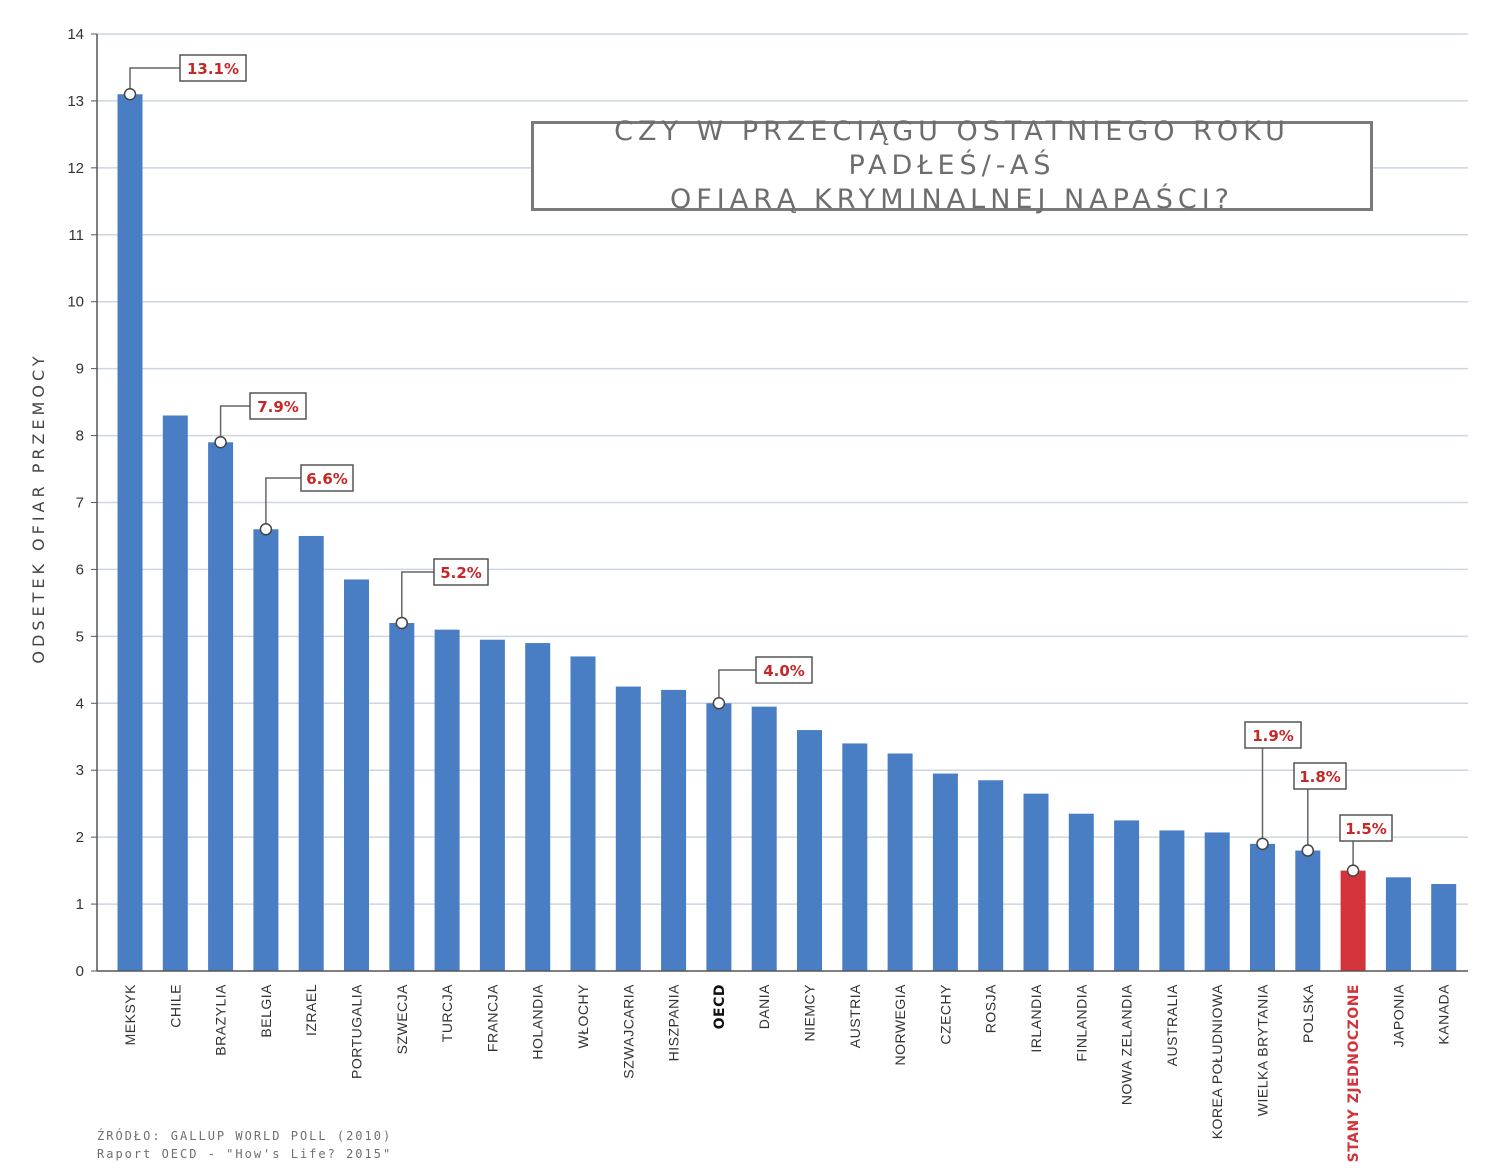 Image resolution: width=1500 pixels, height=1174 pixels. Describe the element at coordinates (306, 500) in the screenshot. I see `callout: 6.6%` at that location.